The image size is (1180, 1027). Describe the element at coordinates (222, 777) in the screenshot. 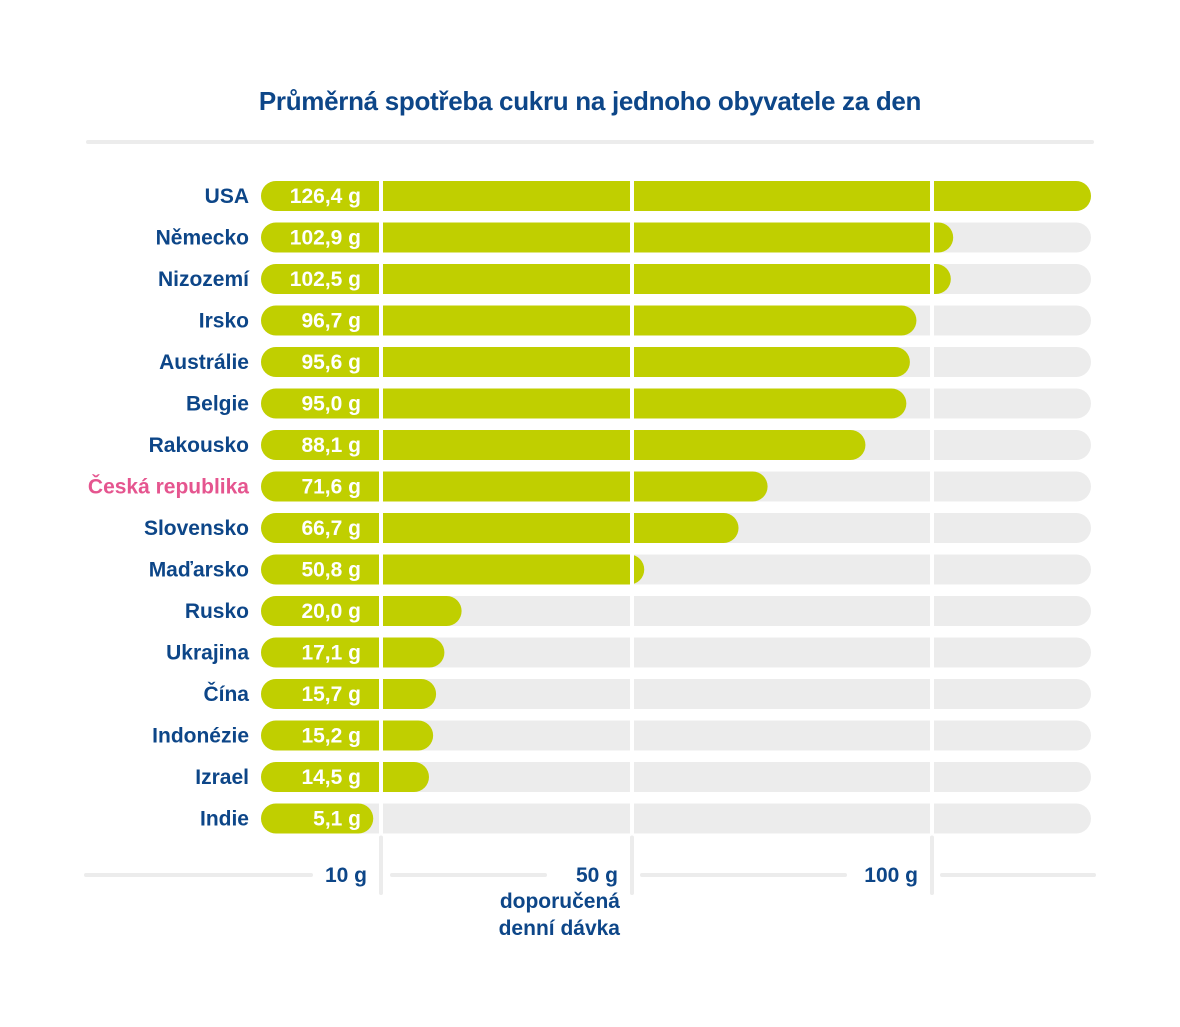

I see `category-label: Izrael` at that location.